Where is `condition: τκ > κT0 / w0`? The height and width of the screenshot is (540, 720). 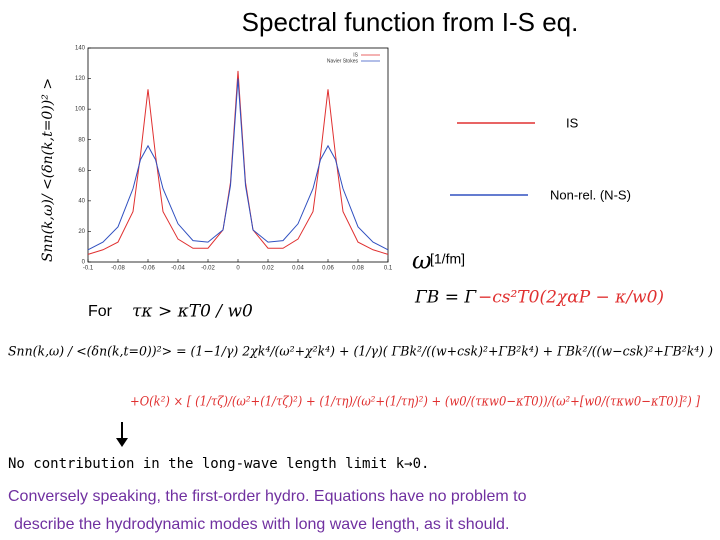 condition: τκ > κT0 / w0 is located at coordinates (192, 312).